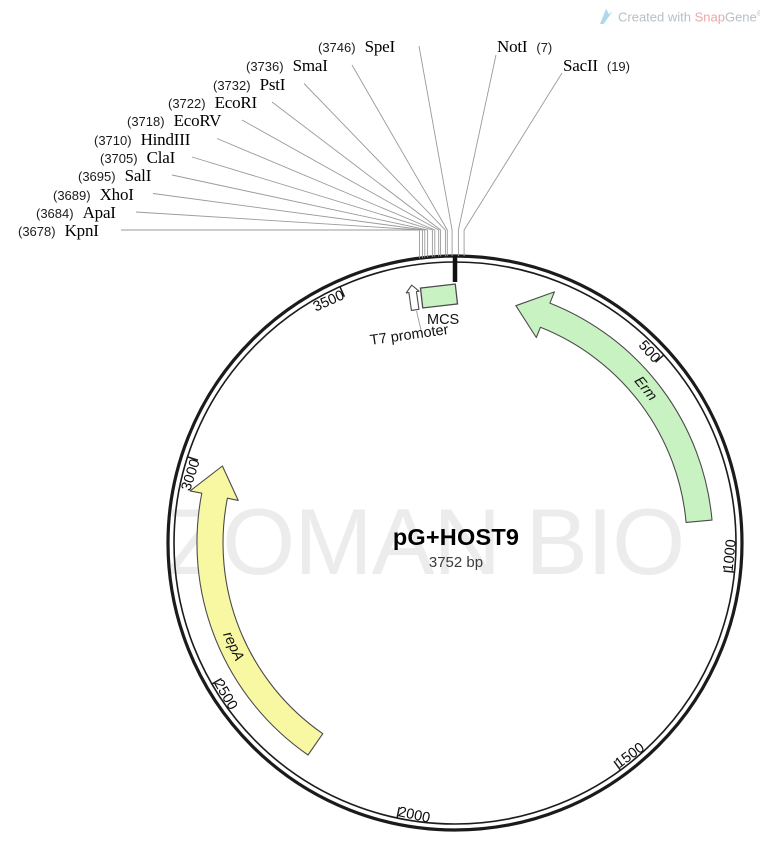  What do you see at coordinates (119, 158) in the screenshot?
I see `enzyme-position: (3705)` at bounding box center [119, 158].